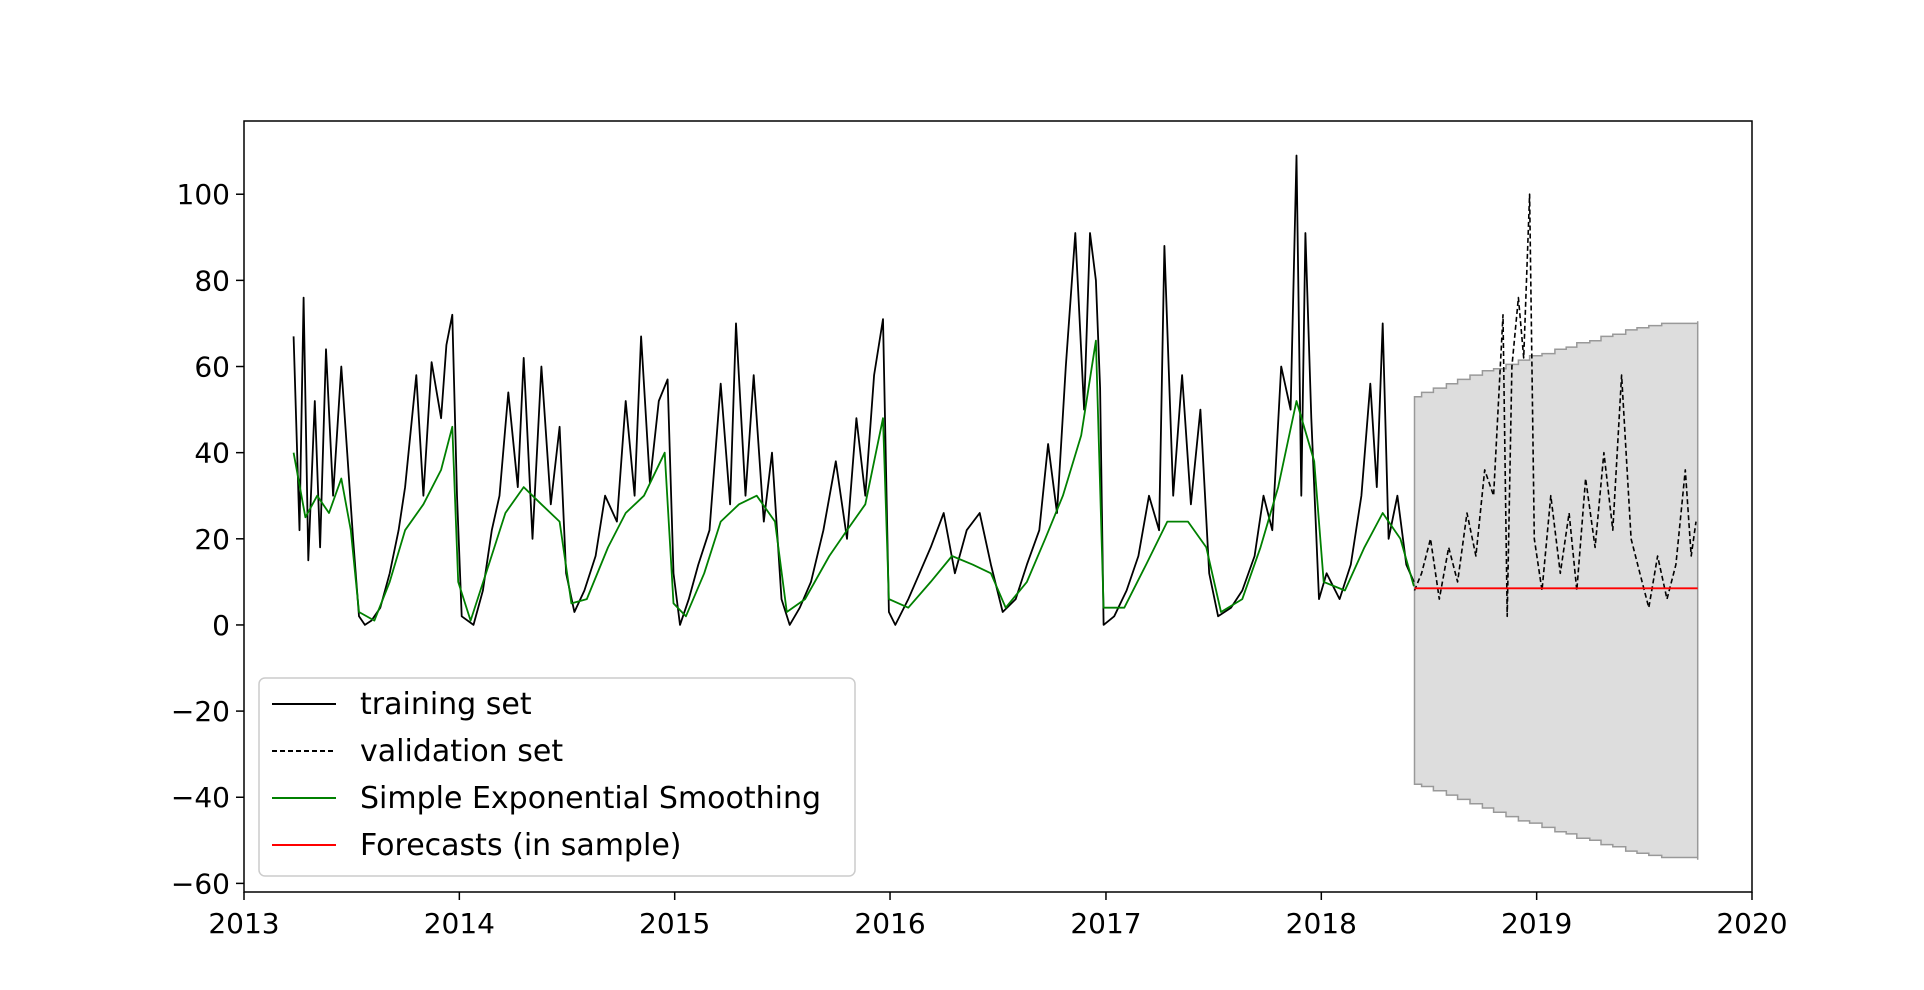 This screenshot has height=990, width=1924. Describe the element at coordinates (212, 453) in the screenshot. I see `y-tick-label: 40` at that location.